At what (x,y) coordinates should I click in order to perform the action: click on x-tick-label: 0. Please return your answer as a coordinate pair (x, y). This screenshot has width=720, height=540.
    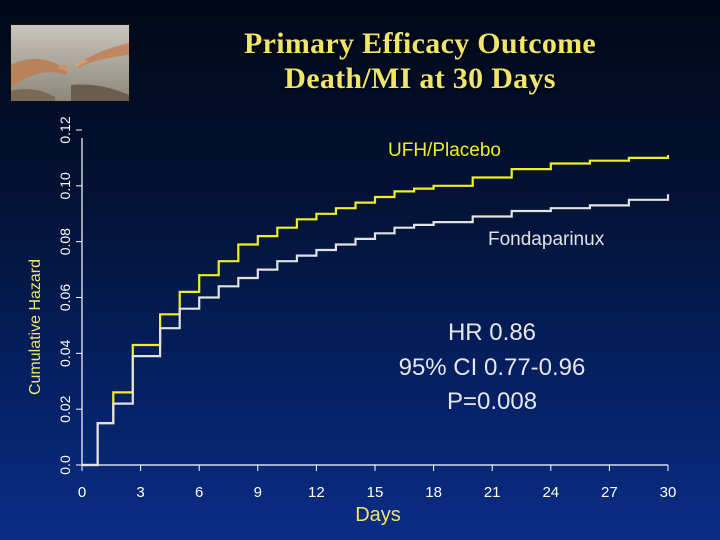
    Looking at the image, I should click on (82, 492).